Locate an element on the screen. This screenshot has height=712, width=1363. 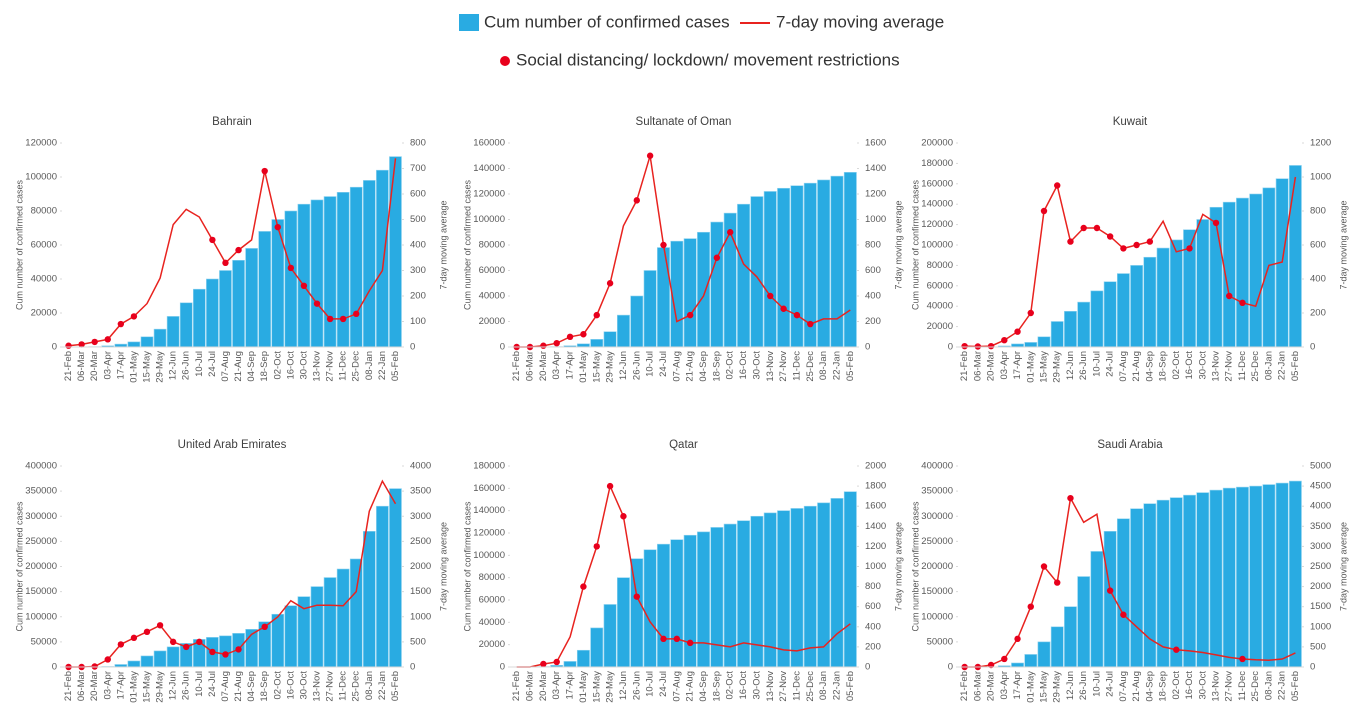
x-tick-label: 29-May is located at coordinates (1057, 687).